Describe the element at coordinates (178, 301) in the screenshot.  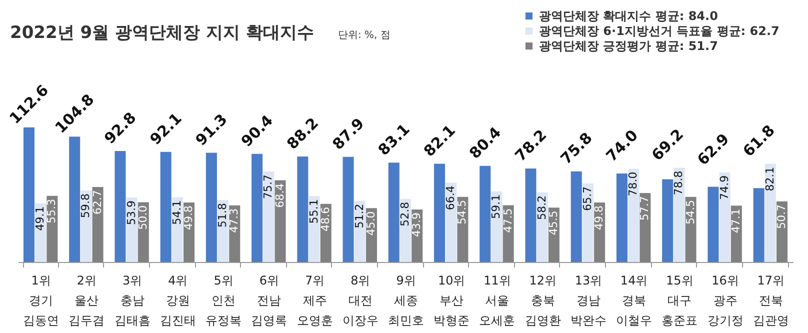
I see `x-tick-label: 4위 강원 김진태` at that location.